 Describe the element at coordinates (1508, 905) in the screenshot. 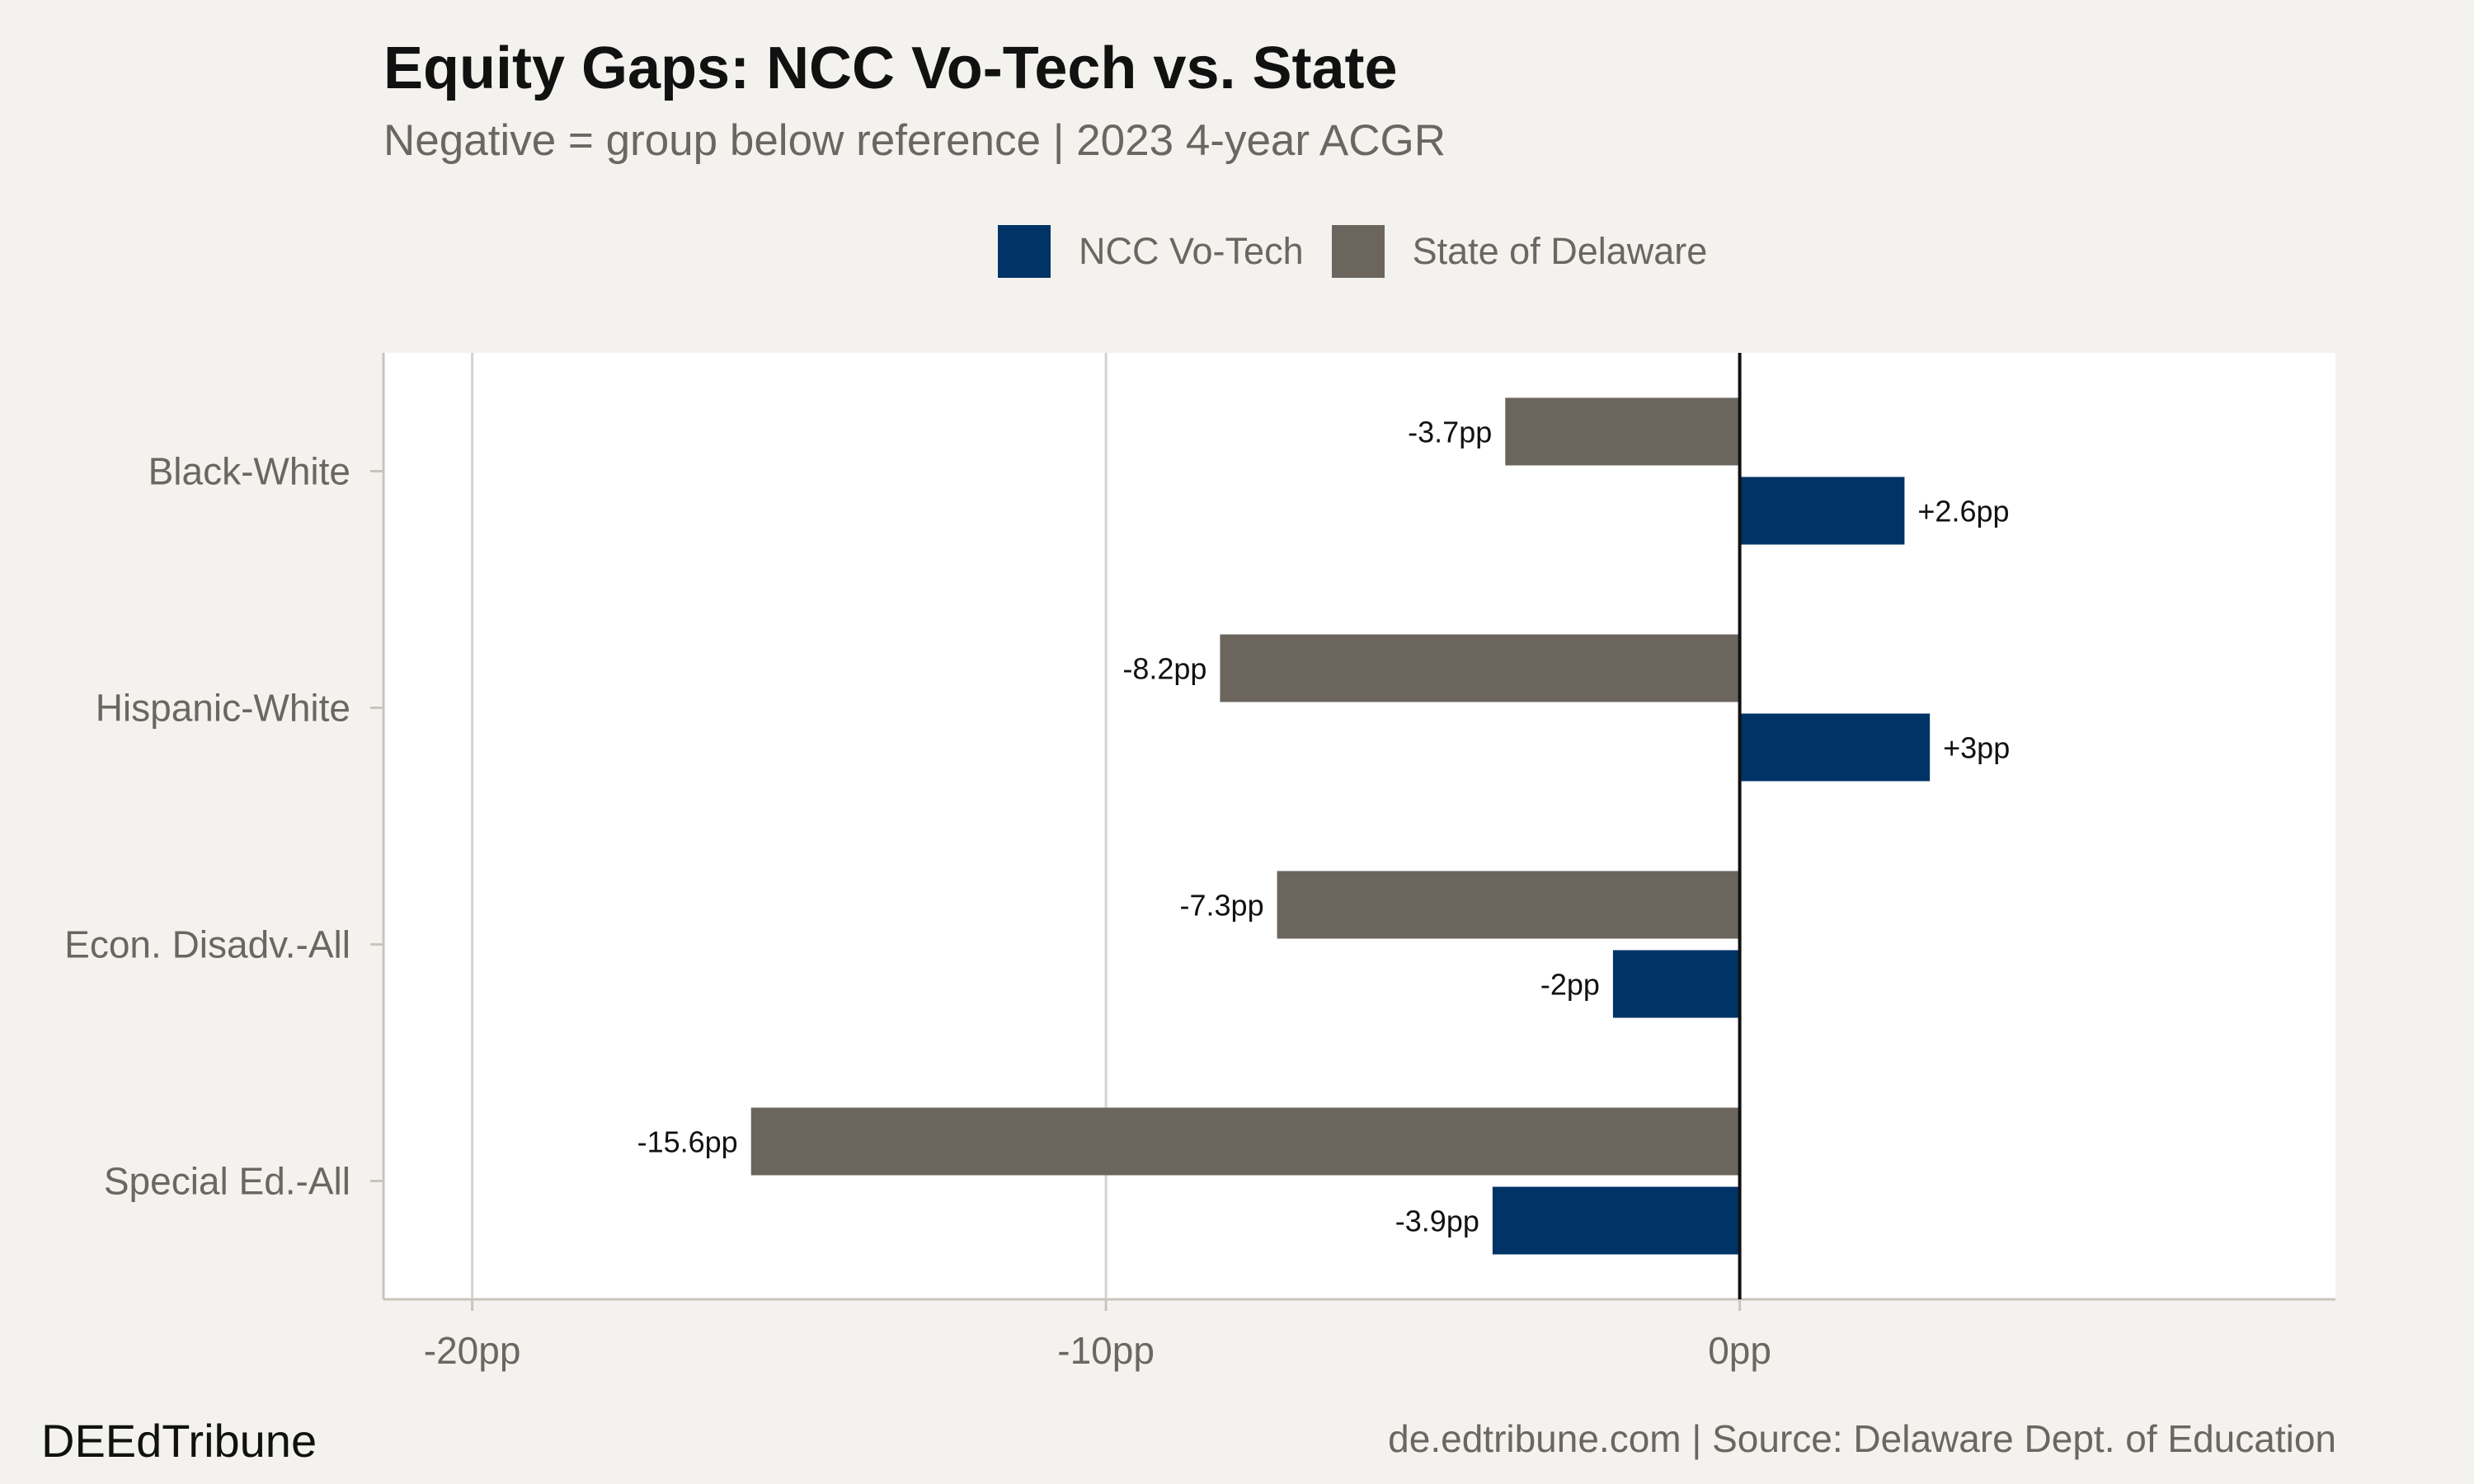

I see `bar-state-of-delaware-econ-disadv-all` at that location.